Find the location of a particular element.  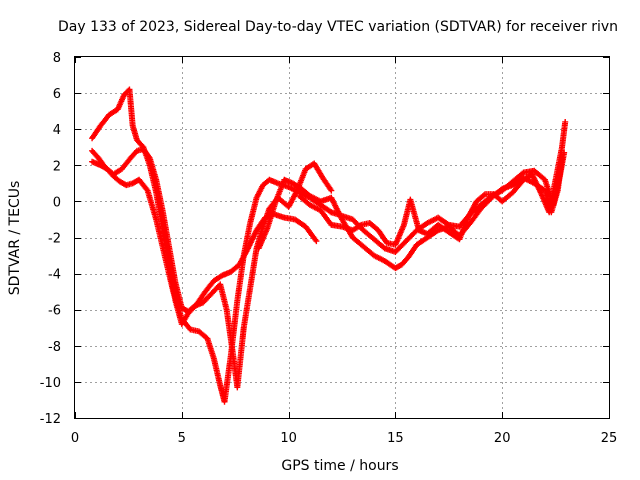

y-tick-label: 8 is located at coordinates (57, 58).